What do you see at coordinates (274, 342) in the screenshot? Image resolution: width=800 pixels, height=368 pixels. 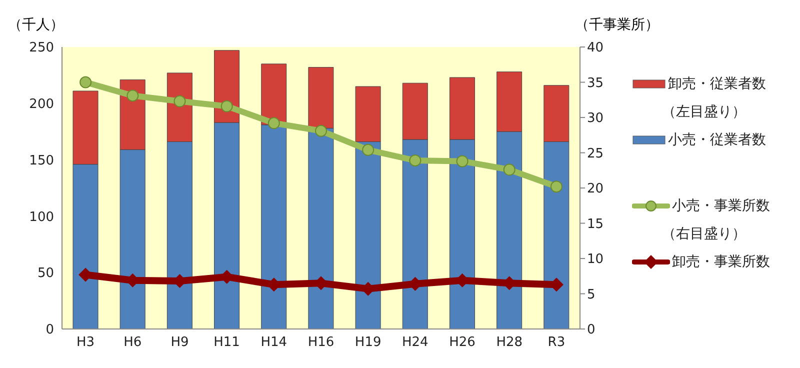 I see `x-tick-label: H14` at bounding box center [274, 342].